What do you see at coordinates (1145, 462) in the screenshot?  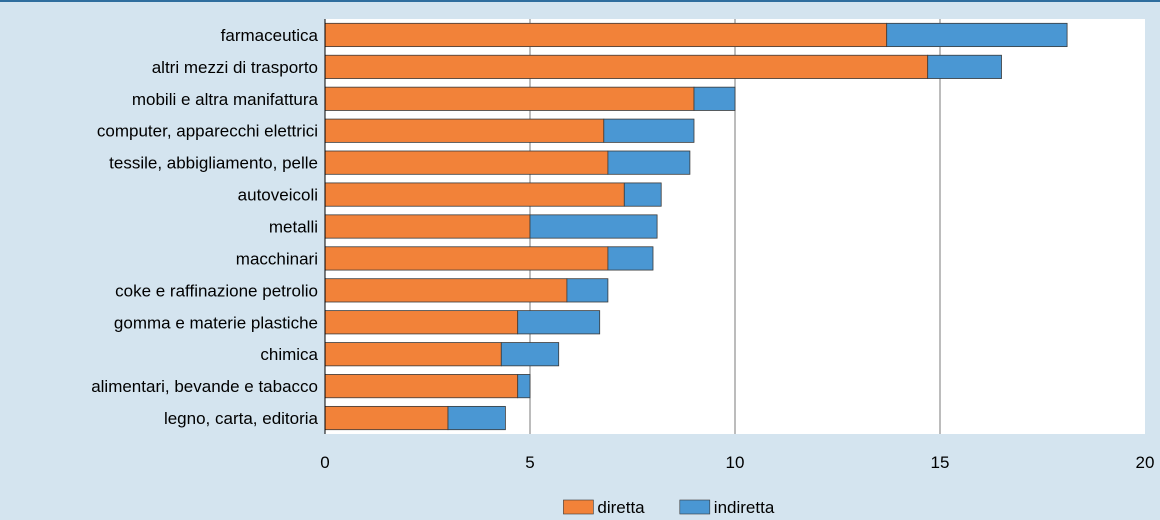 I see `x-tick-label: 20` at bounding box center [1145, 462].